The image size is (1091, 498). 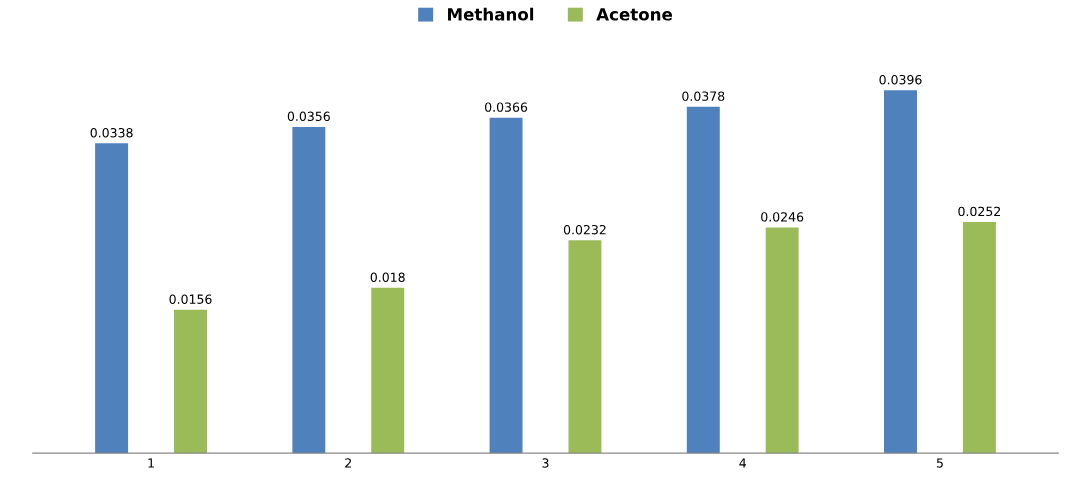 What do you see at coordinates (979, 211) in the screenshot?
I see `data-label: 0.0252` at bounding box center [979, 211].